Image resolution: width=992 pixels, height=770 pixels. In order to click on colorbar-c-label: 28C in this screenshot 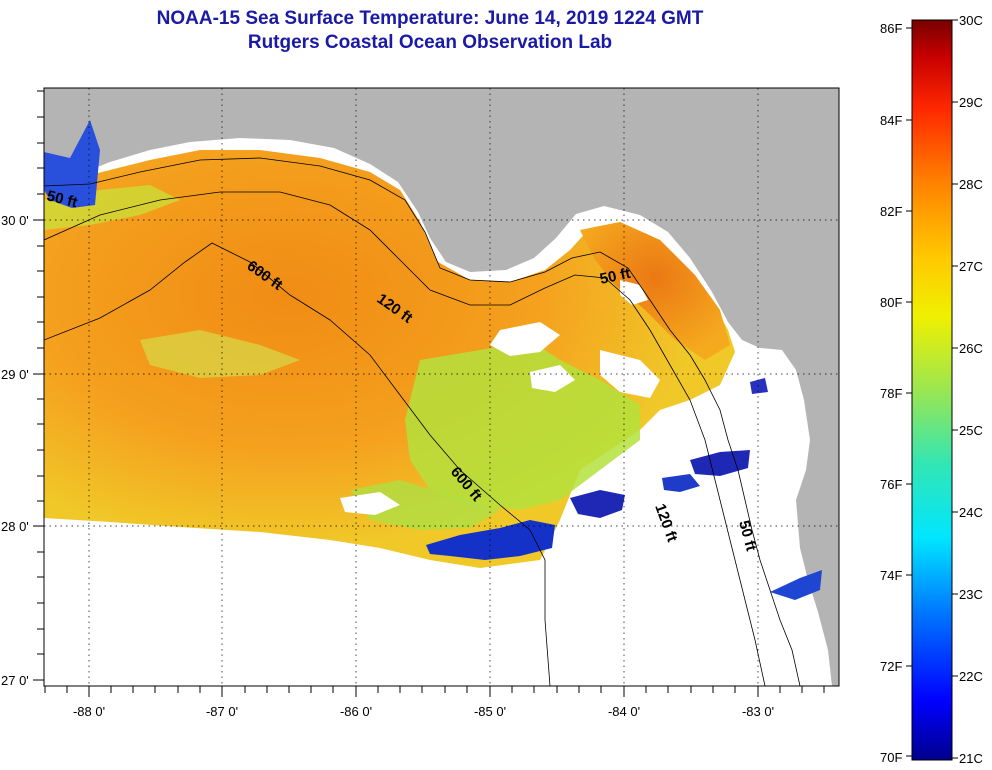, I will do `click(971, 184)`.